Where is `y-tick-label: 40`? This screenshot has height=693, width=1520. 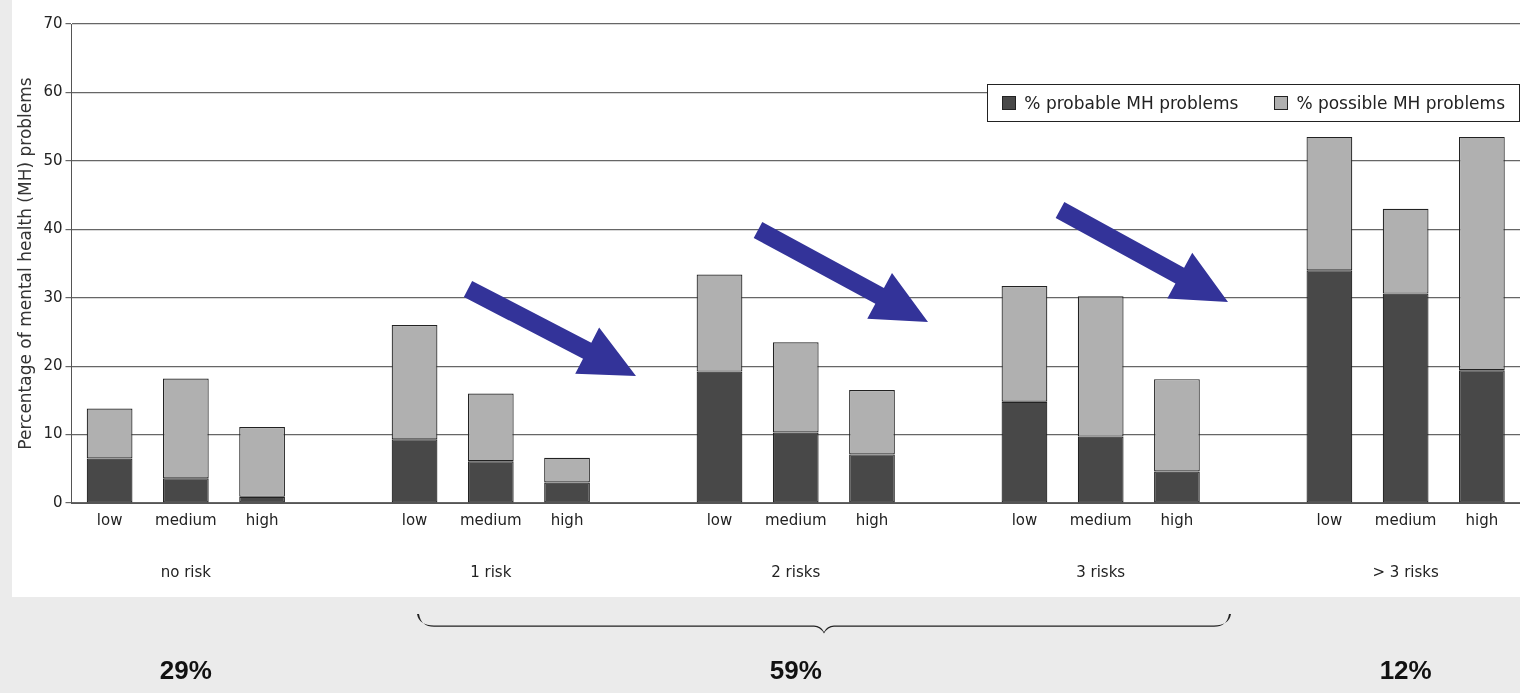 y-tick-label: 40 is located at coordinates (53, 228).